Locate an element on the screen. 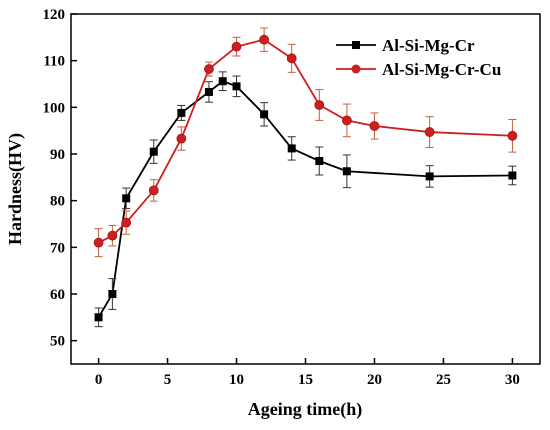 This screenshot has height=430, width=550. x-tick-label: 15 is located at coordinates (305, 380).